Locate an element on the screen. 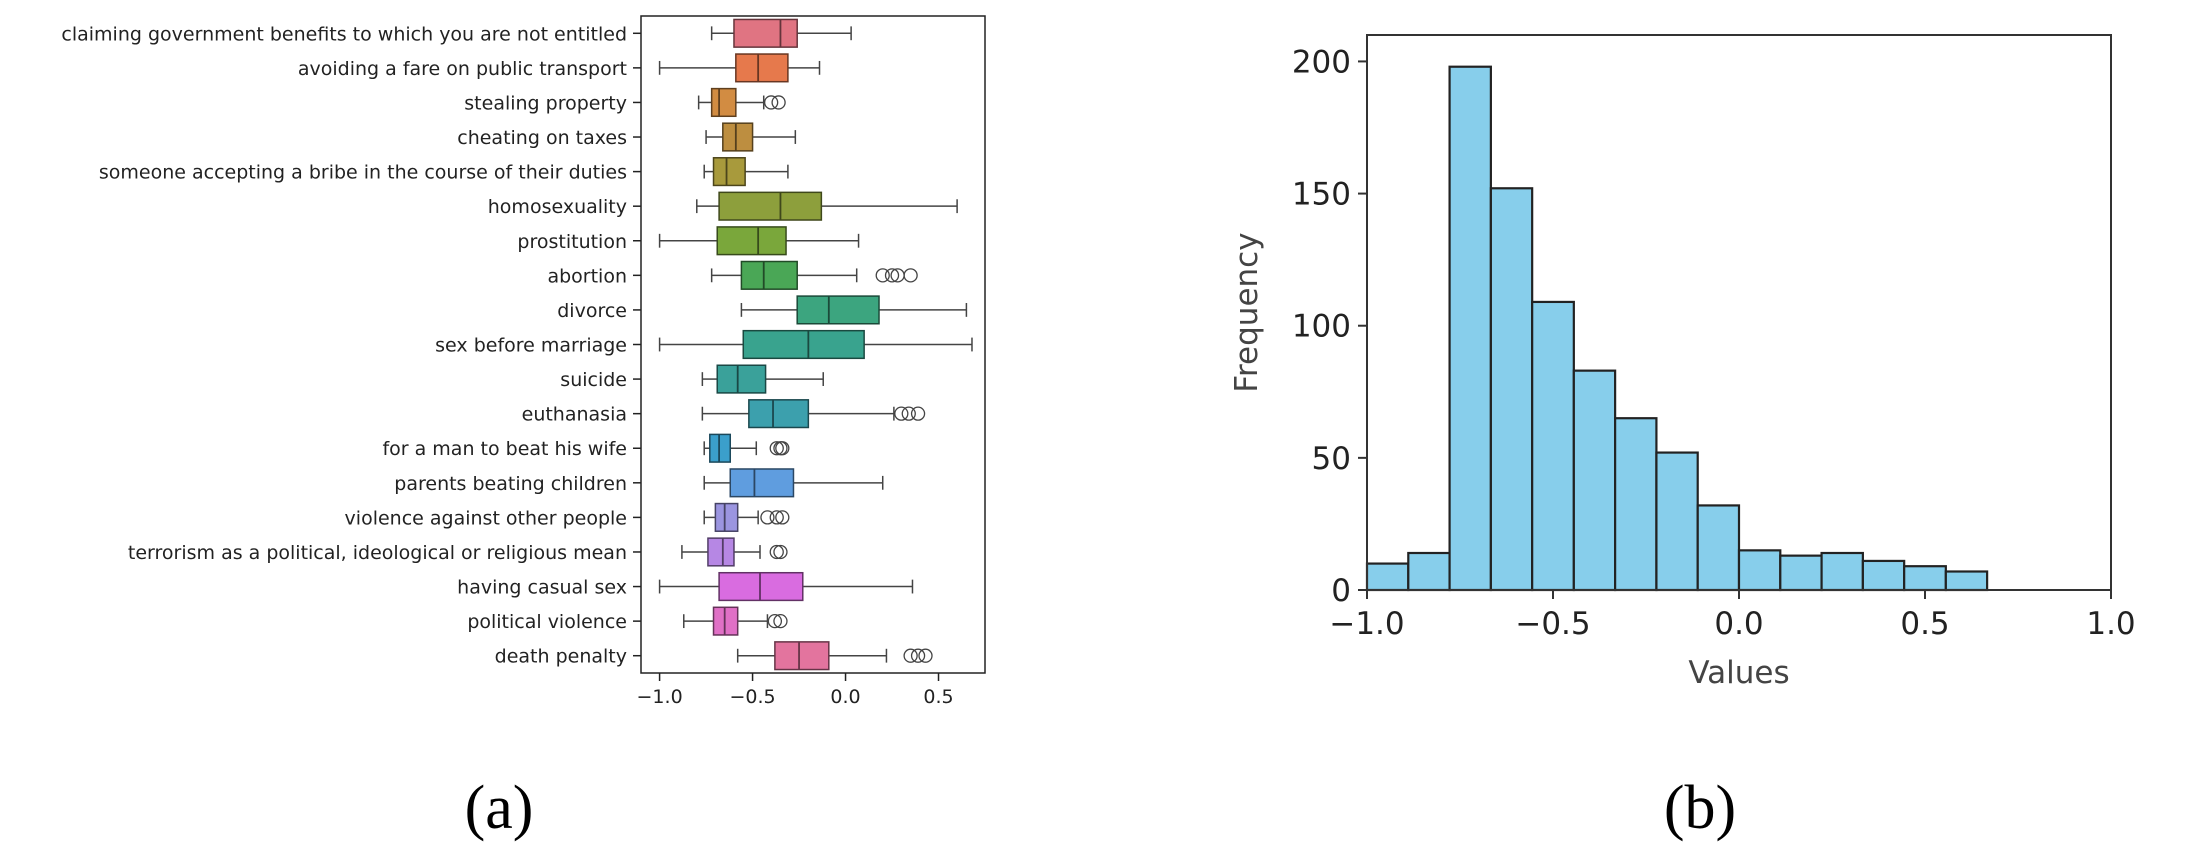  y-tick-label: homosexuality is located at coordinates (557, 207).